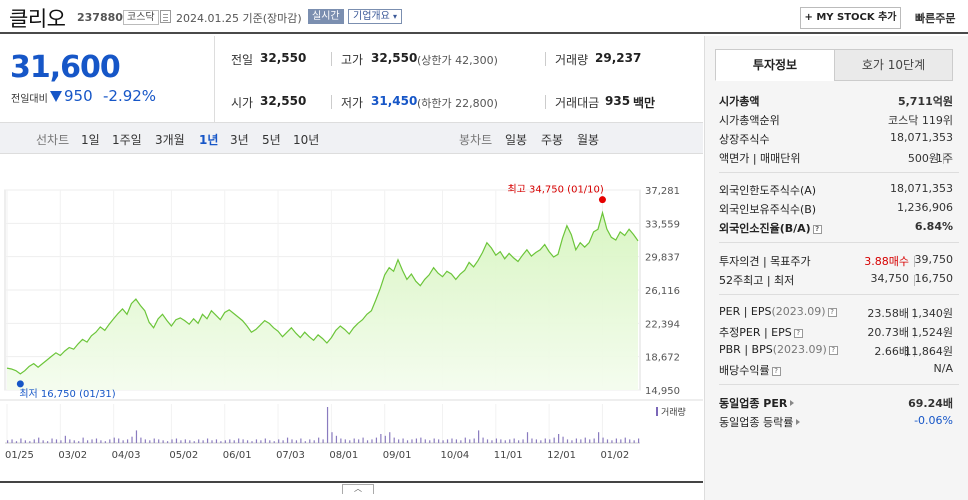  I want to click on x-tick-label: 06/01, so click(237, 455).